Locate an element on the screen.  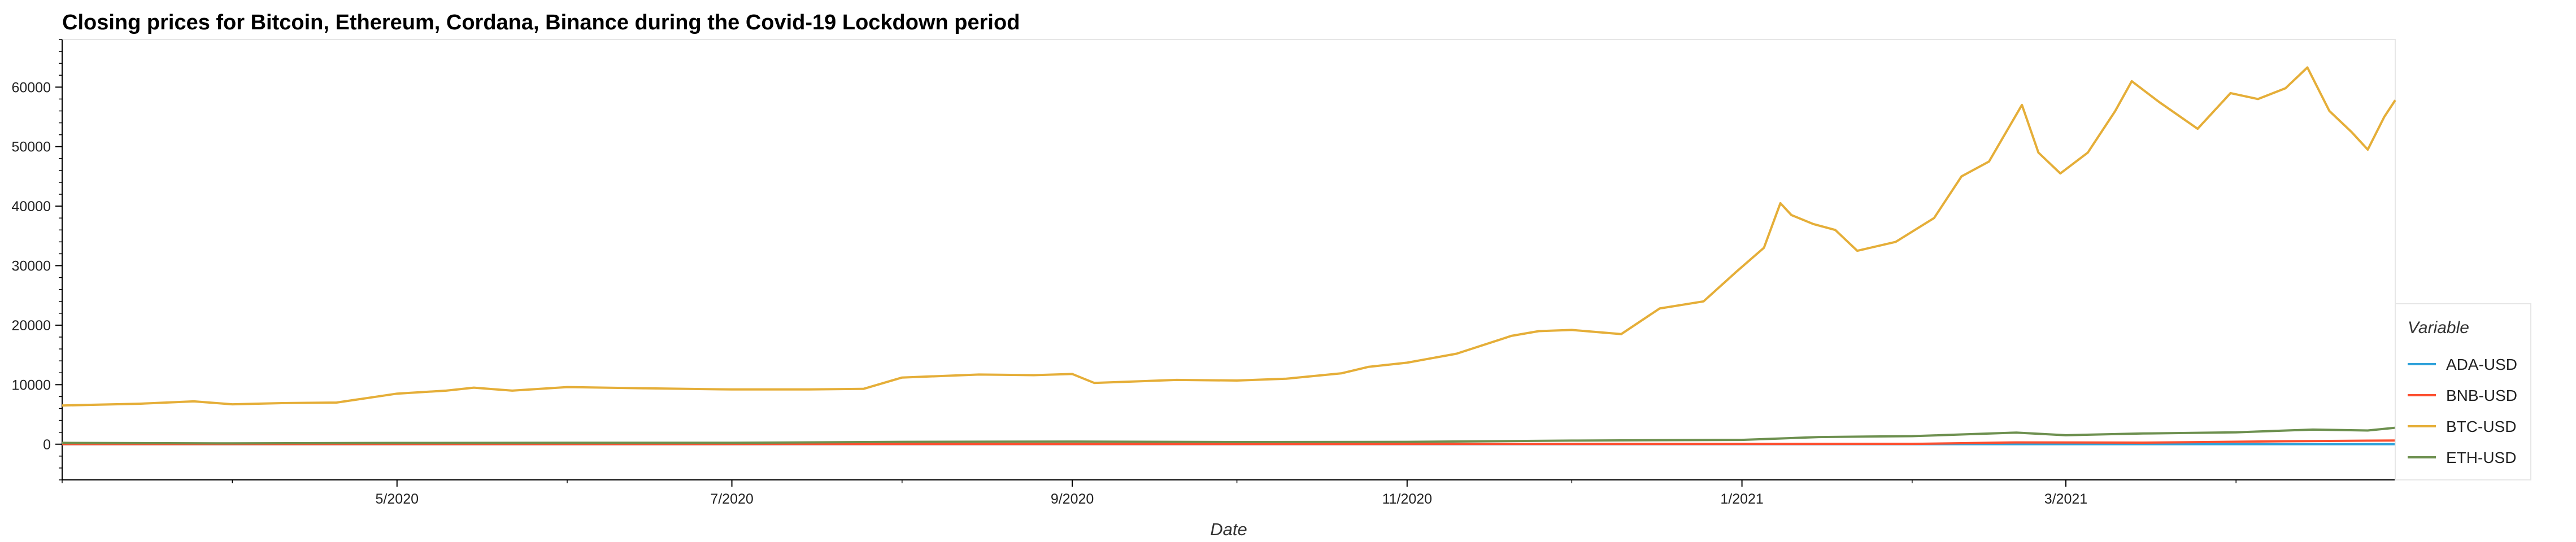
y-tick-label: 20000 is located at coordinates (31, 326).